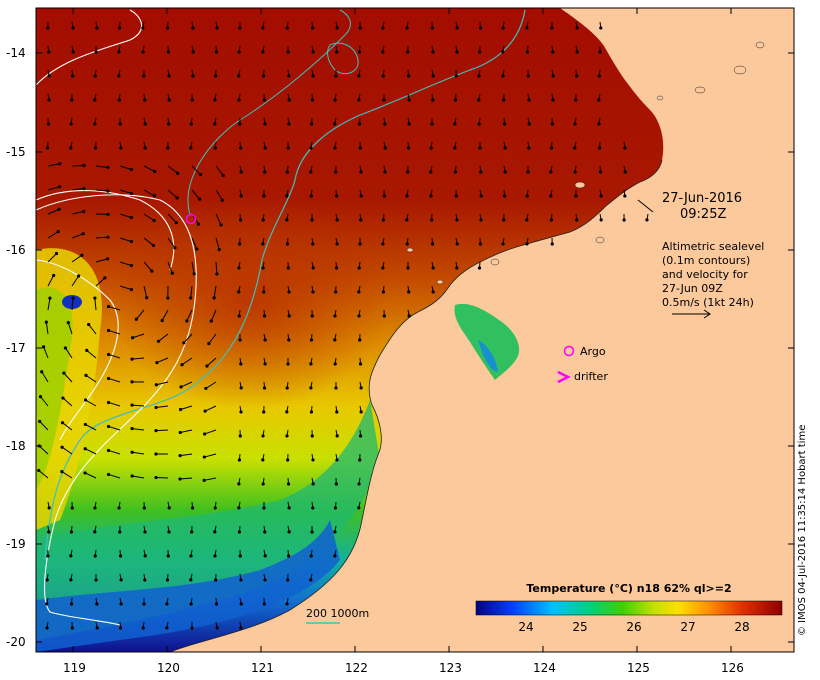 This screenshot has height=680, width=820. I want to click on lat-tick: -15, so click(16, 152).